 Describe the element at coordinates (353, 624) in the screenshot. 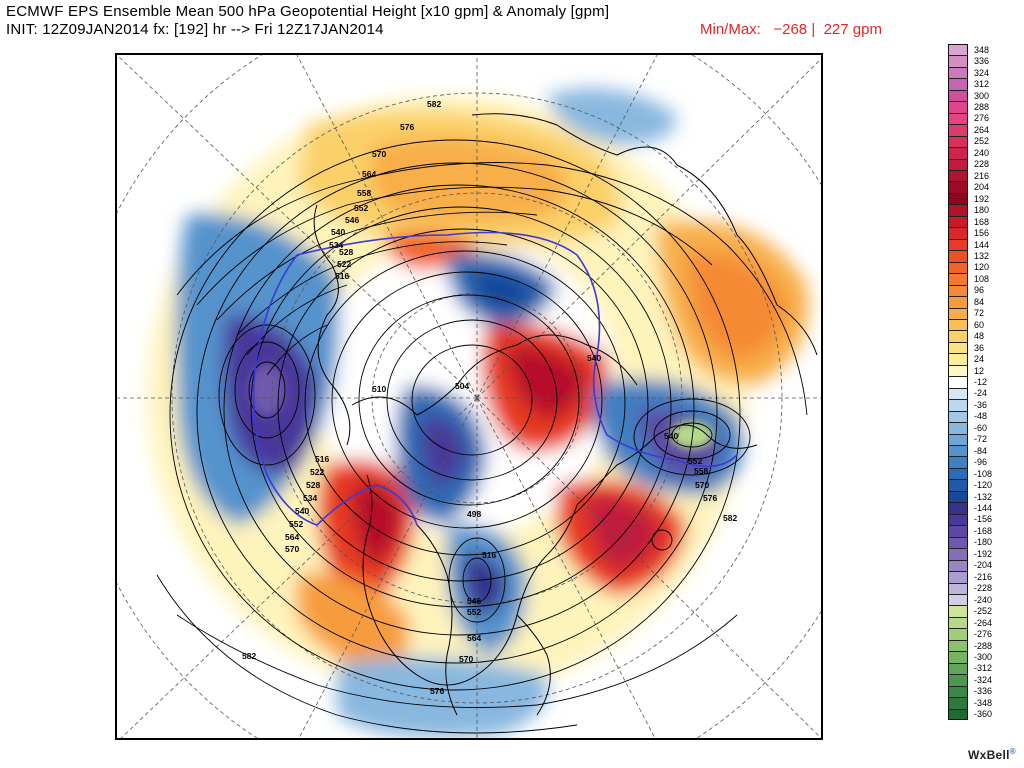

I see `anomaly-positive-west-america` at that location.